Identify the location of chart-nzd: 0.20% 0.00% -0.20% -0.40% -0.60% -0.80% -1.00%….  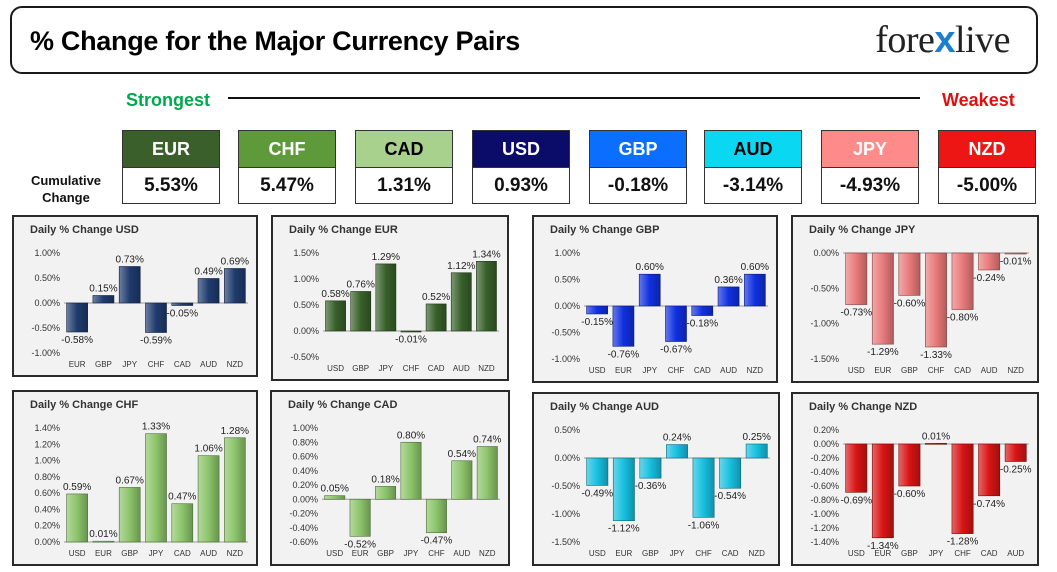
(921, 491).